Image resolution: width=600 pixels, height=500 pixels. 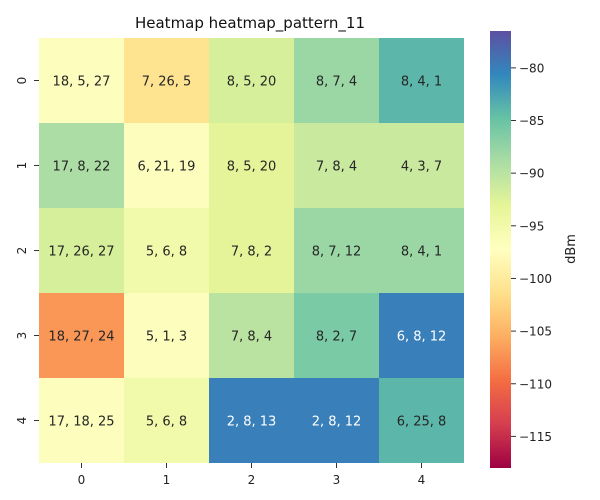 I want to click on y-tick-label: 3, so click(x=22, y=336).